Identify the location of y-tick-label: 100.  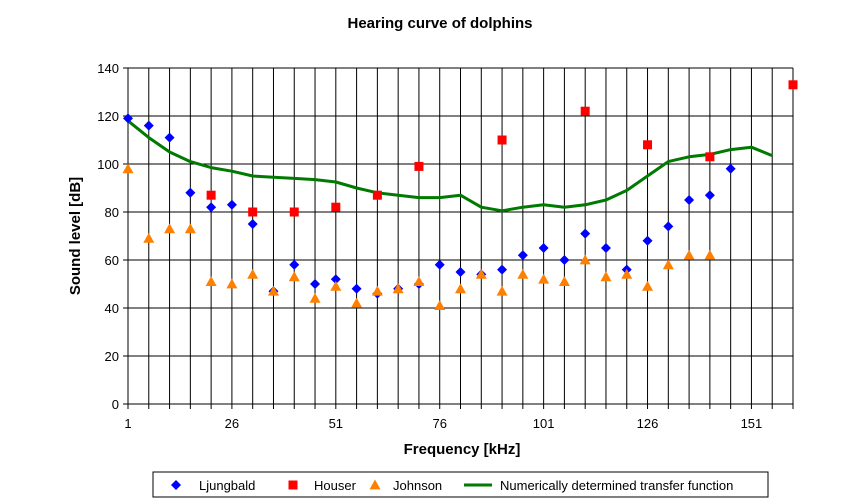
(108, 164).